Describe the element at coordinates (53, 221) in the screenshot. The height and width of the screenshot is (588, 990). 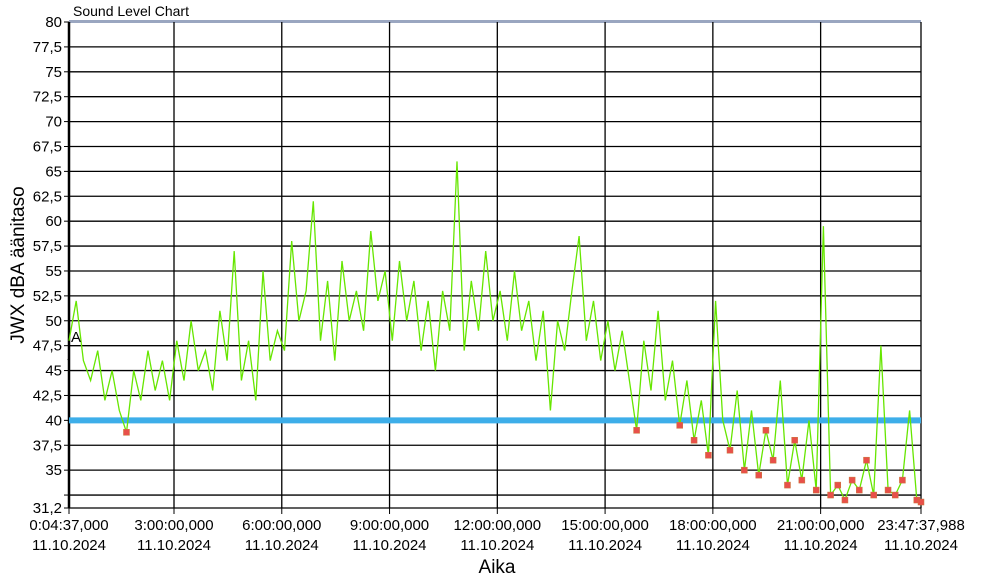
I see `y-tick-label: 60` at that location.